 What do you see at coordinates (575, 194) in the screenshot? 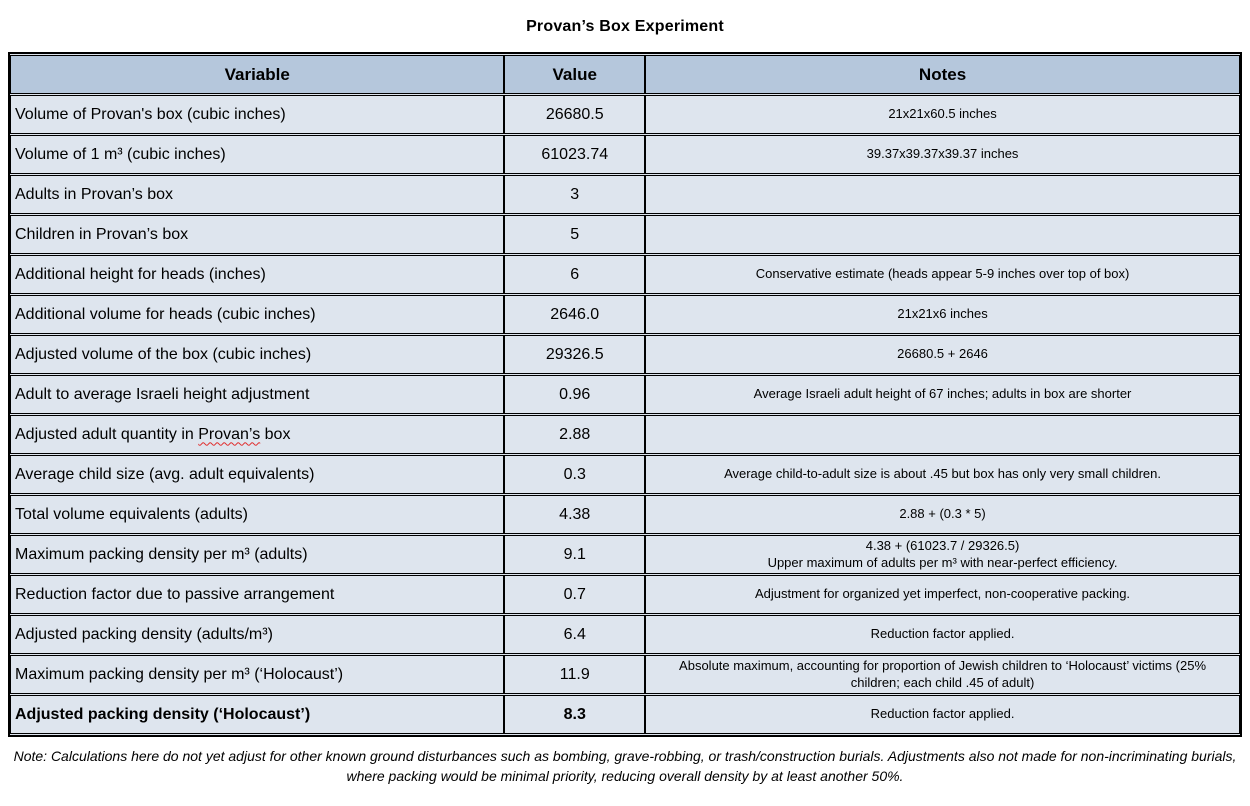
I see `value-cell: 3` at bounding box center [575, 194].